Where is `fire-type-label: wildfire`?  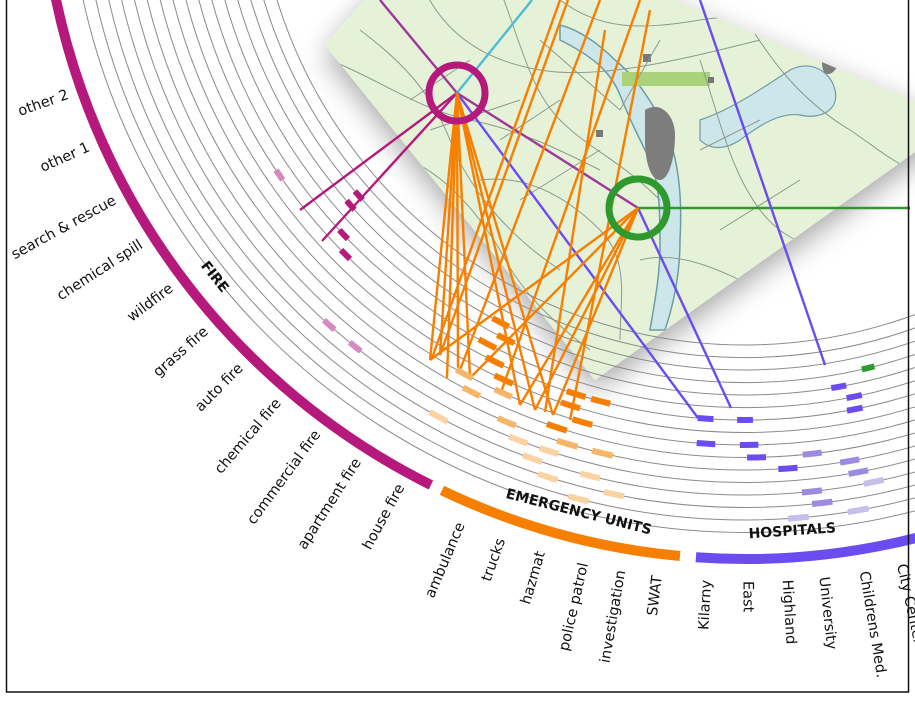
fire-type-label: wildfire is located at coordinates (151, 303).